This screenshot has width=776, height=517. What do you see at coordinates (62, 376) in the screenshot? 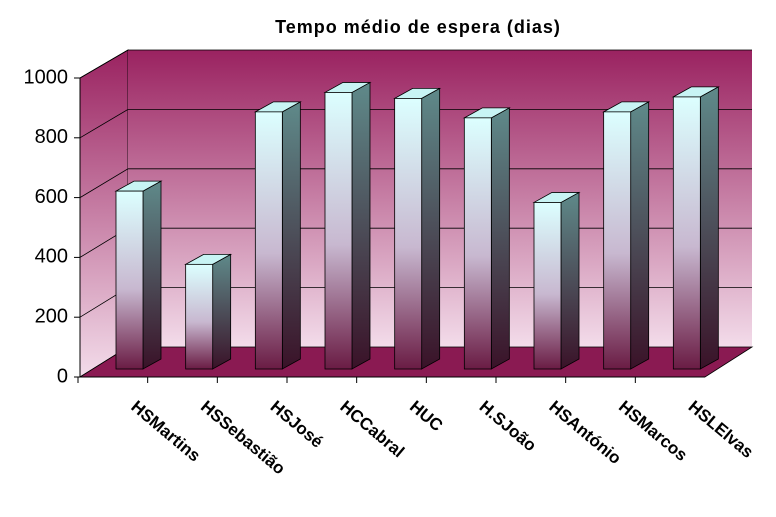
I see `y-tick-label: 0` at bounding box center [62, 376].